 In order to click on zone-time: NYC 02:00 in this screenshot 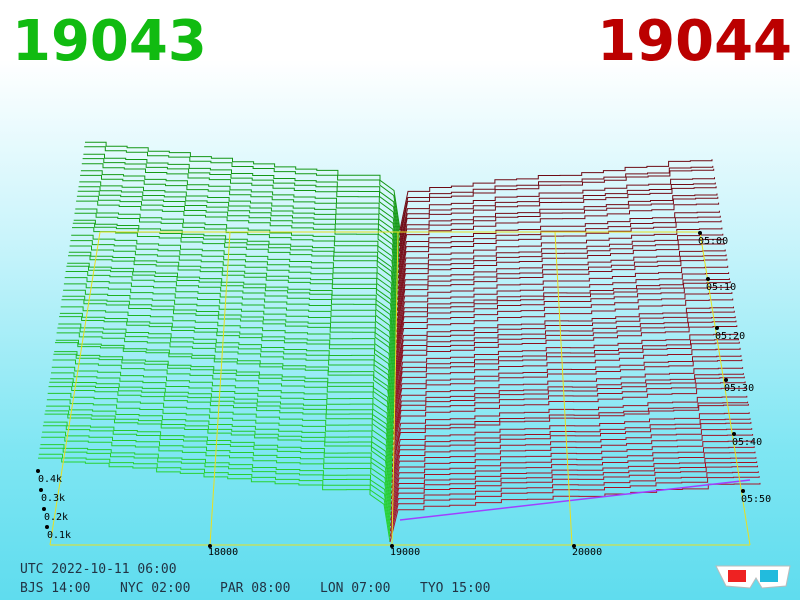, I will do `click(155, 588)`.